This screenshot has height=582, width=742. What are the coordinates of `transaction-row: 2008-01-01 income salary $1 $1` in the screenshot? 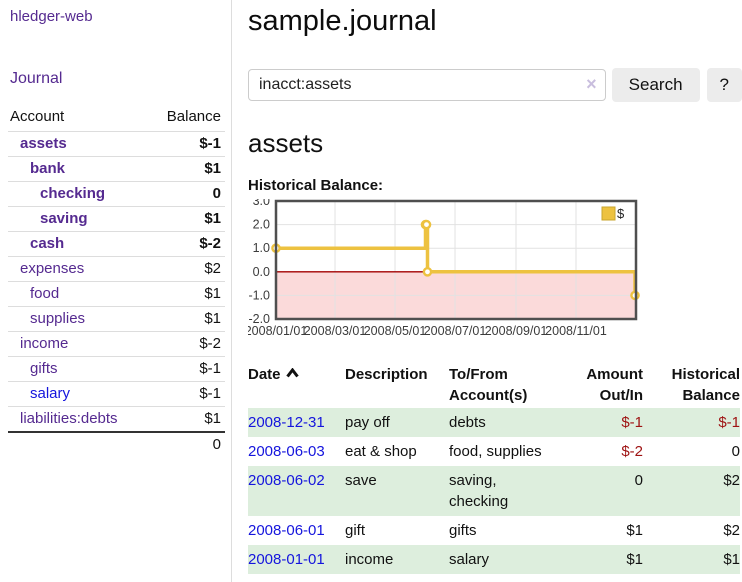 It's located at (494, 559).